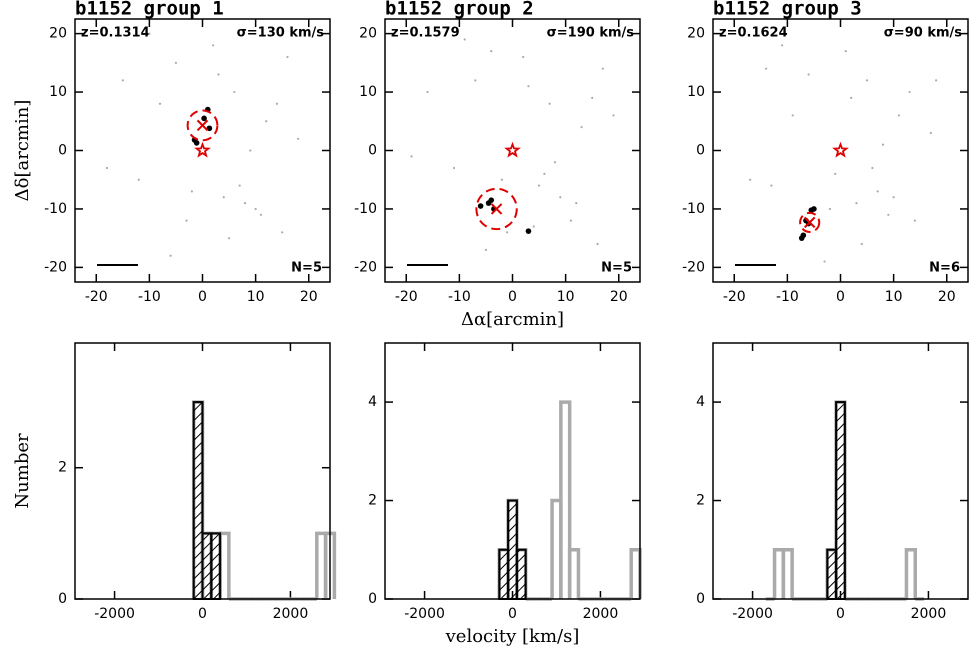 This screenshot has height=653, width=980. I want to click on annotation: N=6, so click(944, 268).